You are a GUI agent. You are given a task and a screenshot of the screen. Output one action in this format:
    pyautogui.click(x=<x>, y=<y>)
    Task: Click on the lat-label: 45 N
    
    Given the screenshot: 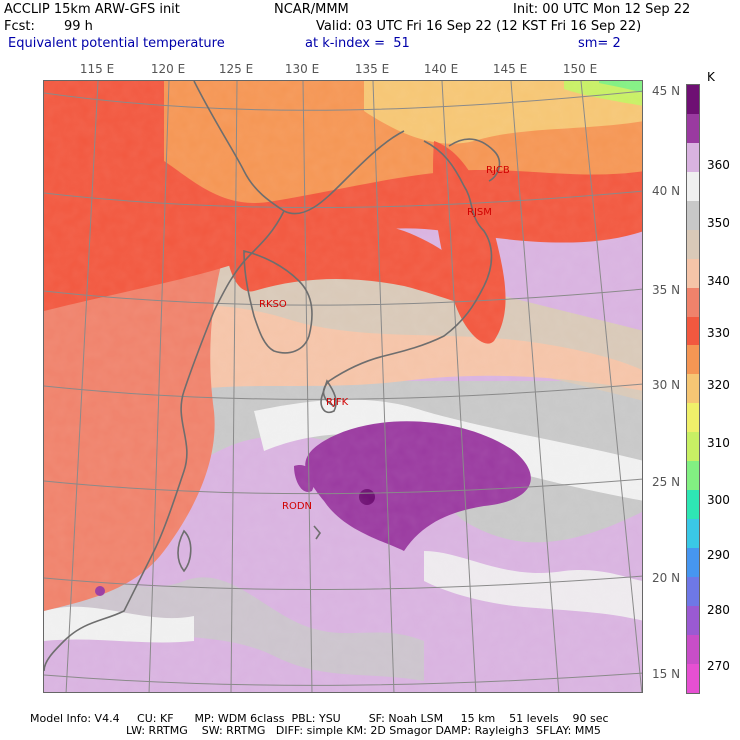 What is the action you would take?
    pyautogui.click(x=666, y=91)
    